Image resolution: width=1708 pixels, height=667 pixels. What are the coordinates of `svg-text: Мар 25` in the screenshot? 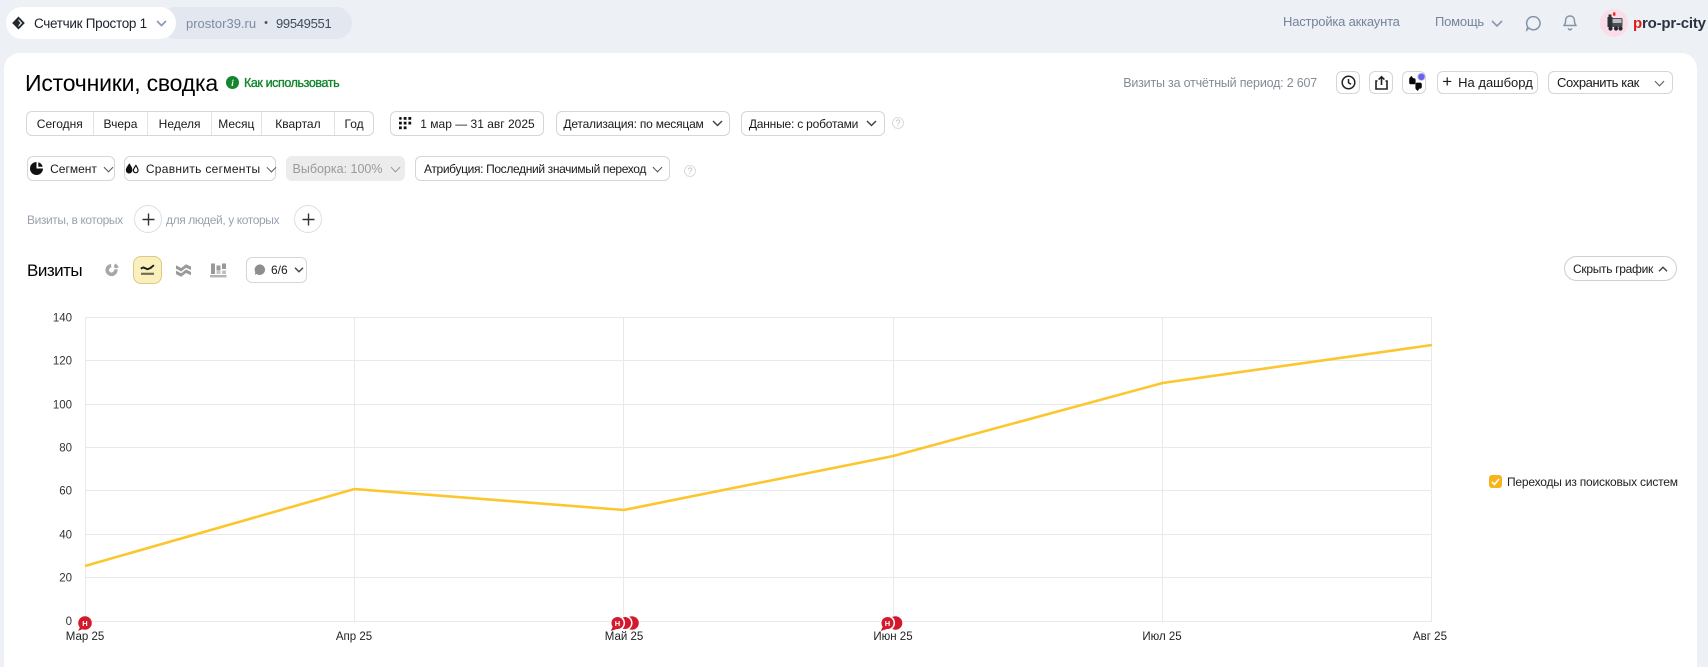 It's located at (85, 637).